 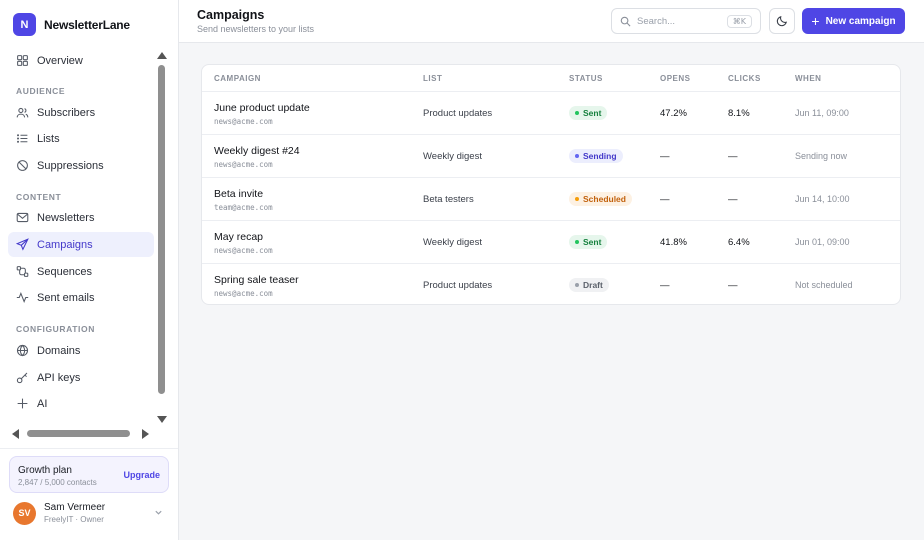 What do you see at coordinates (24, 513) in the screenshot?
I see `avatar: SV` at bounding box center [24, 513].